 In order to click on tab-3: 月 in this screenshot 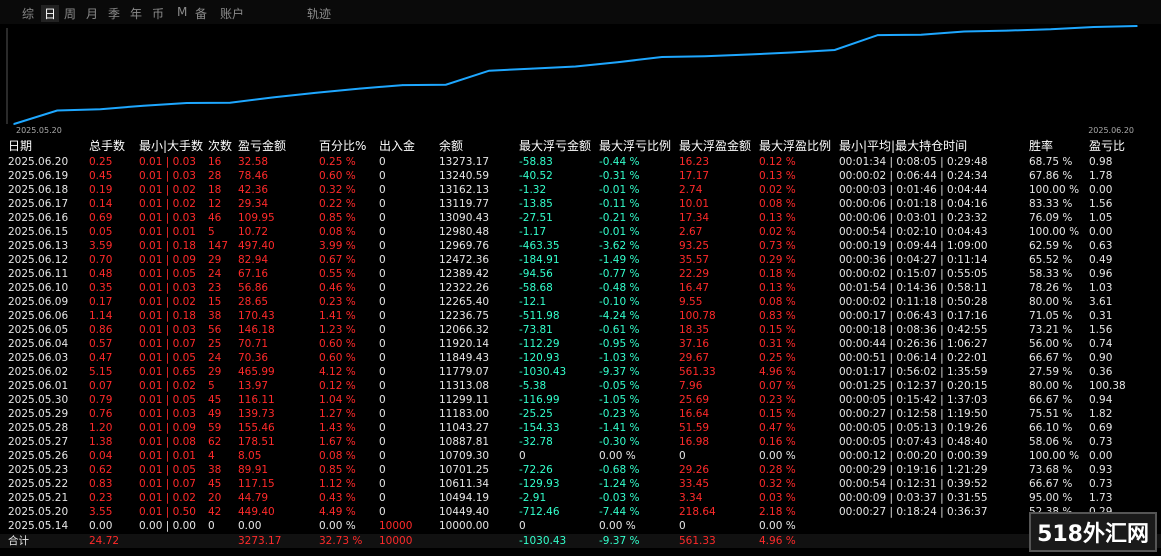, I will do `click(92, 14)`.